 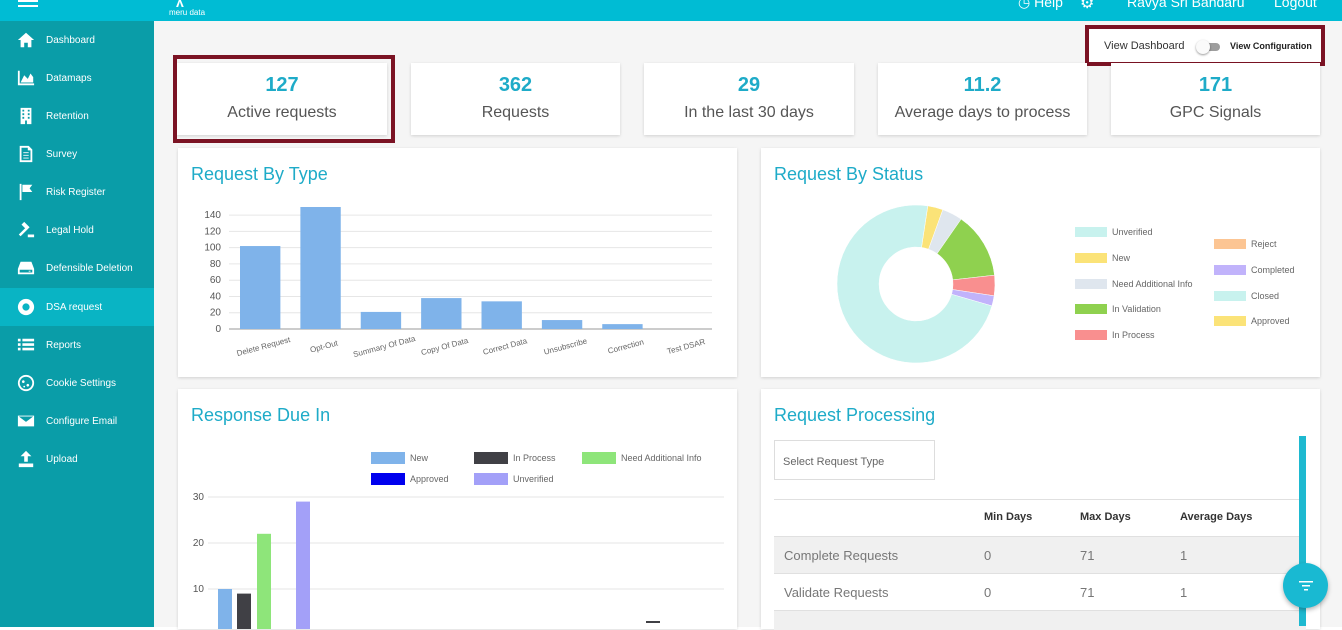 What do you see at coordinates (836, 592) in the screenshot?
I see `row-label: Validate Requests` at bounding box center [836, 592].